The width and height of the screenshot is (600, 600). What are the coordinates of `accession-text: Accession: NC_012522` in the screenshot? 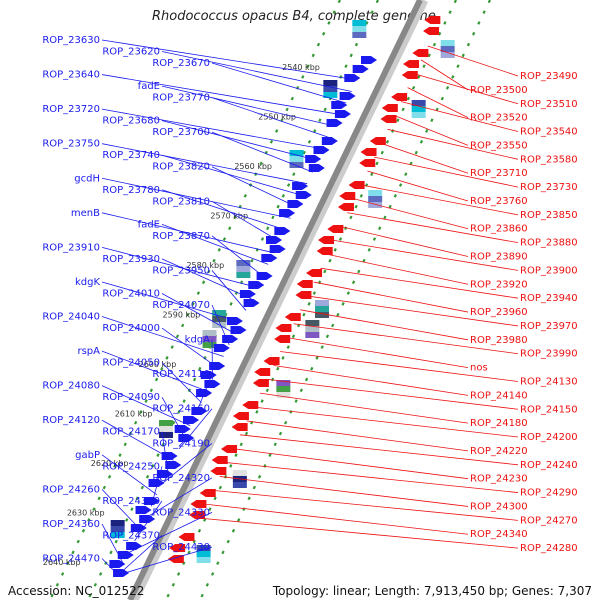 It's located at (76, 591).